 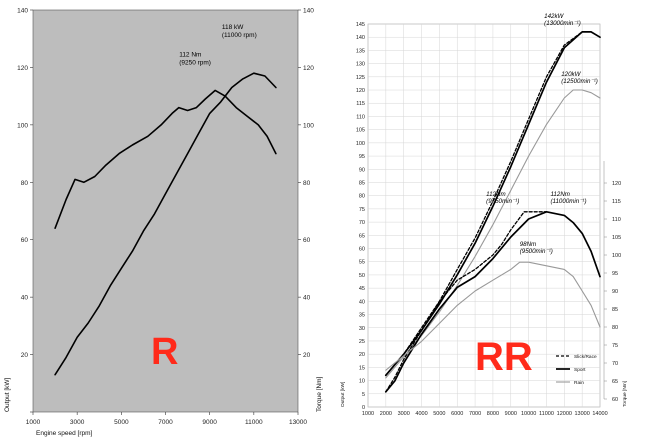 I want to click on chart-r-ytick-label: 60, so click(x=25, y=240).